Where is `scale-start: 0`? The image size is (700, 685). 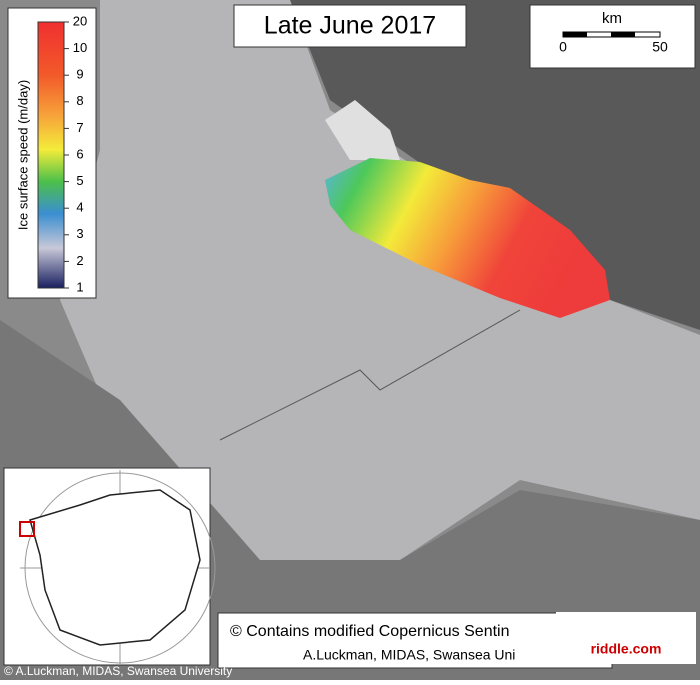
scale-start: 0 is located at coordinates (563, 47).